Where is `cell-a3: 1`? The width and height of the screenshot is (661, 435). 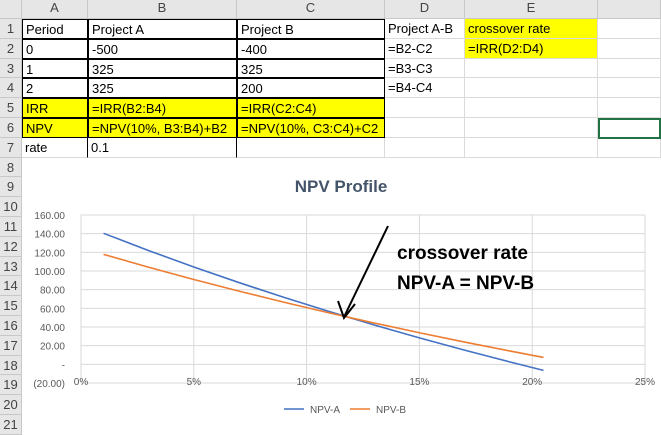
cell-a3: 1 is located at coordinates (55, 68).